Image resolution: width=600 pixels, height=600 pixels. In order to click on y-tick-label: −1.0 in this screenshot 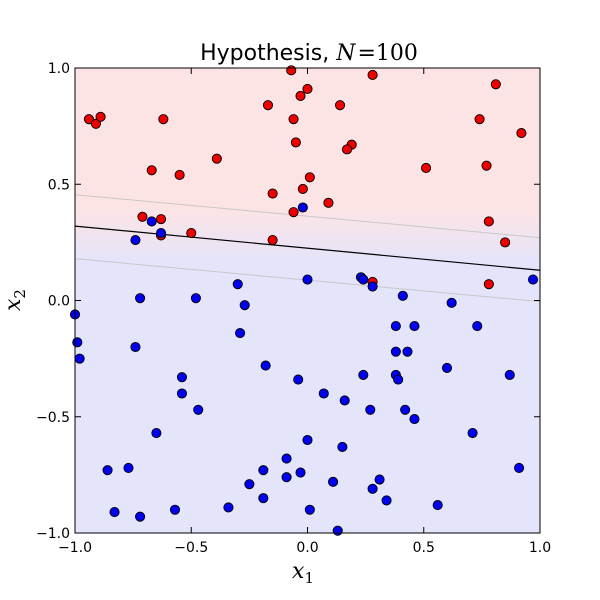, I will do `click(53, 534)`.